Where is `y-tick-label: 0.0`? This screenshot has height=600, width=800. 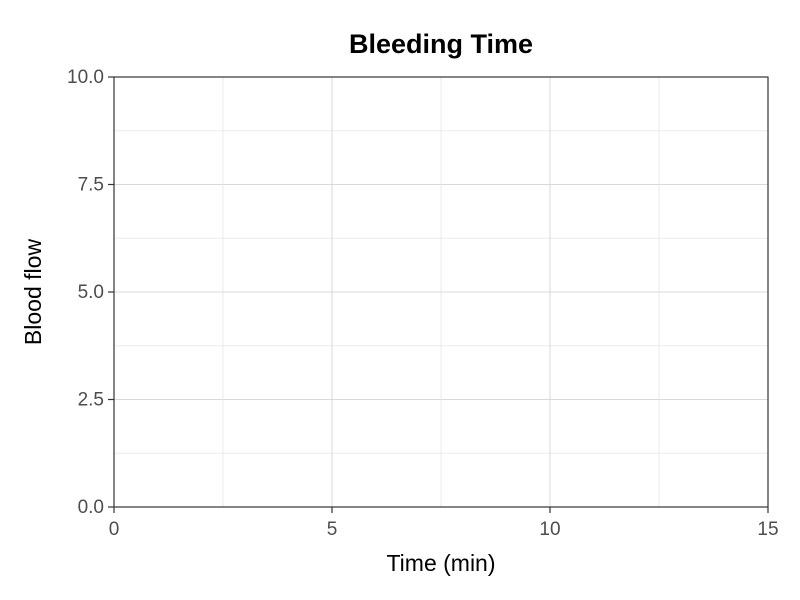 y-tick-label: 0.0 is located at coordinates (91, 507).